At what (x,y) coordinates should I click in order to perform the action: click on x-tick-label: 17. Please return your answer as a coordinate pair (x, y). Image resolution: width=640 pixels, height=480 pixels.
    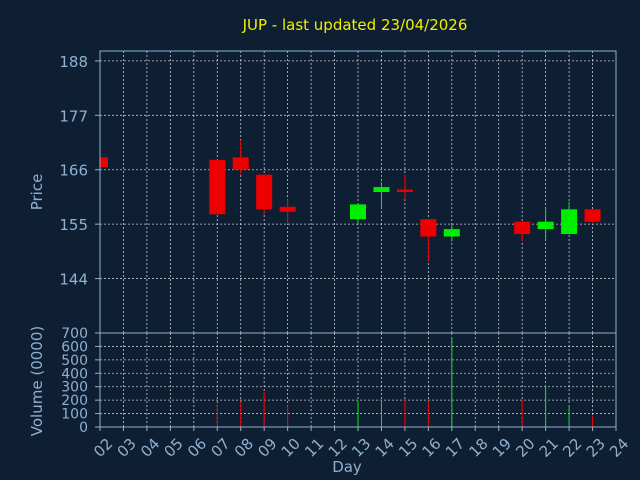
    Looking at the image, I should click on (455, 448).